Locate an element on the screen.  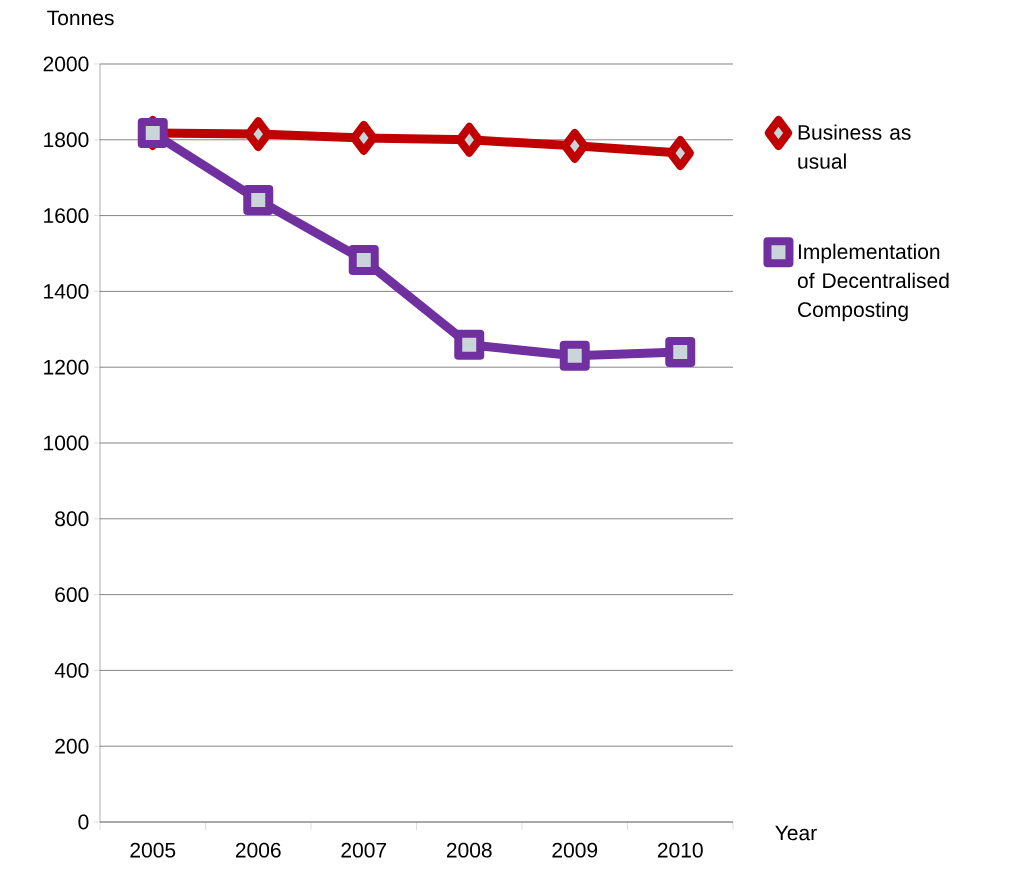
x-axis-title: Year is located at coordinates (796, 833).